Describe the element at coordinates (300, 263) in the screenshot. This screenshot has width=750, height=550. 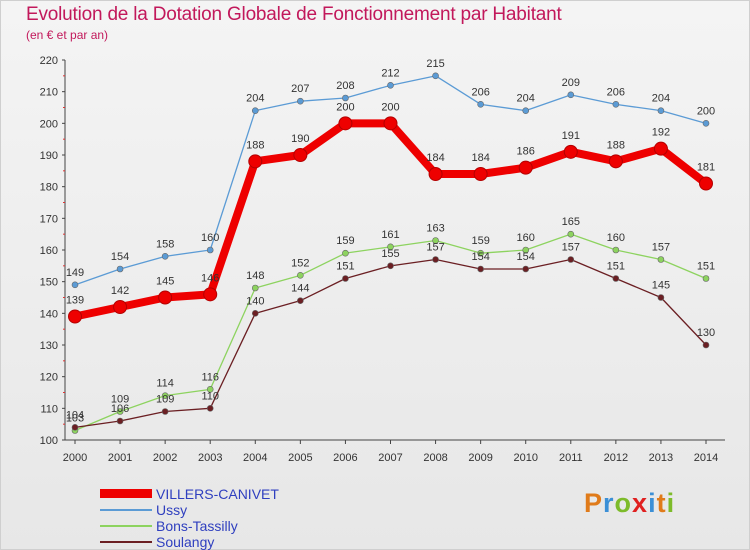
I see `data-label: 152` at that location.